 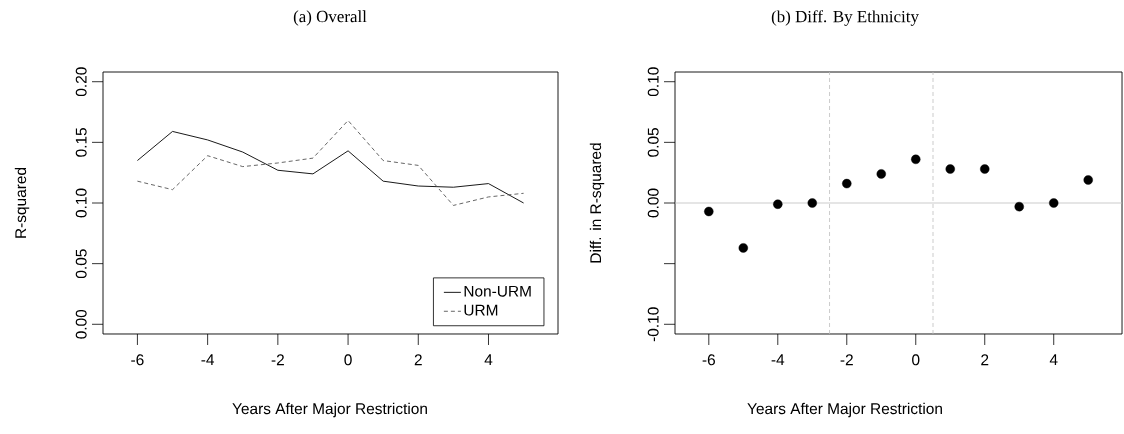 I want to click on y-tick-label: 0.15, so click(x=81, y=142).